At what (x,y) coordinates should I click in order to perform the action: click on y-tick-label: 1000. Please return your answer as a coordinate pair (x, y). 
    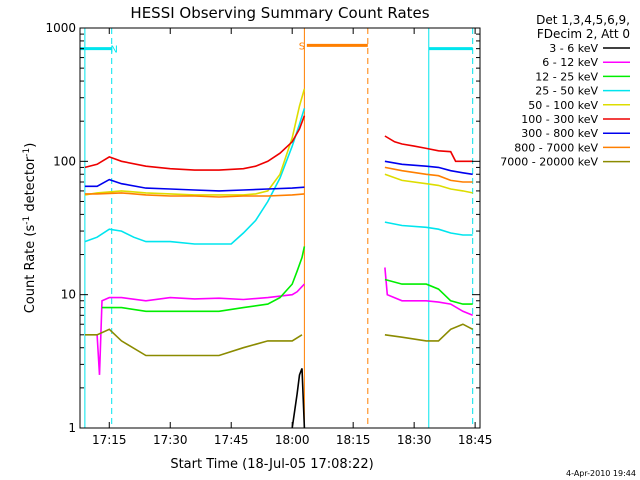
    Looking at the image, I should click on (60, 28).